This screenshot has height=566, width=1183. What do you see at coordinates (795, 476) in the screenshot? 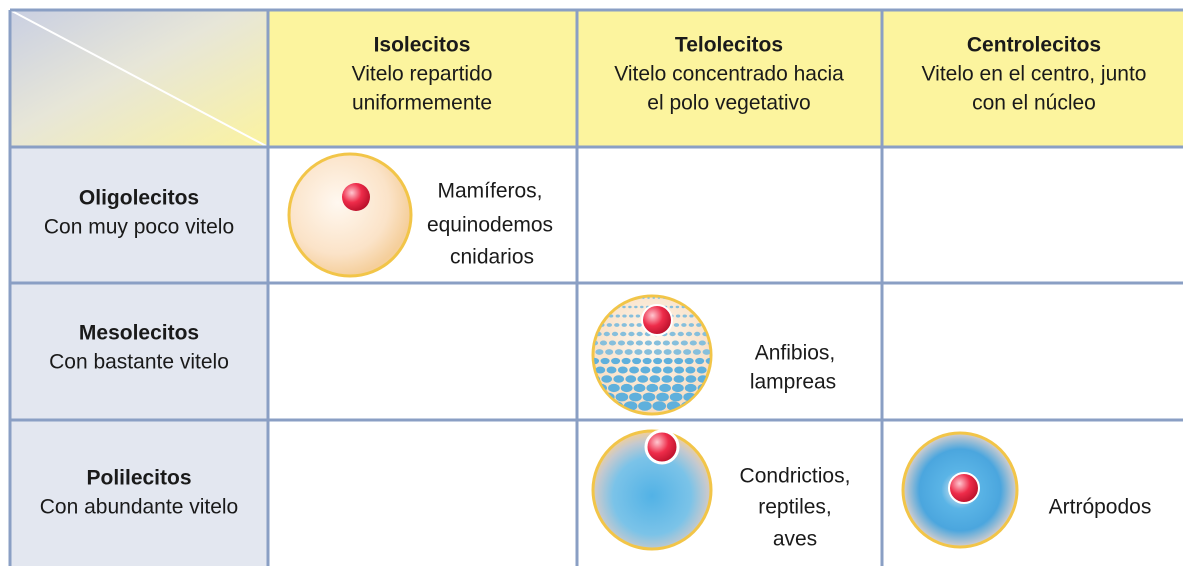
I see `cell-label: Condrictios,` at bounding box center [795, 476].